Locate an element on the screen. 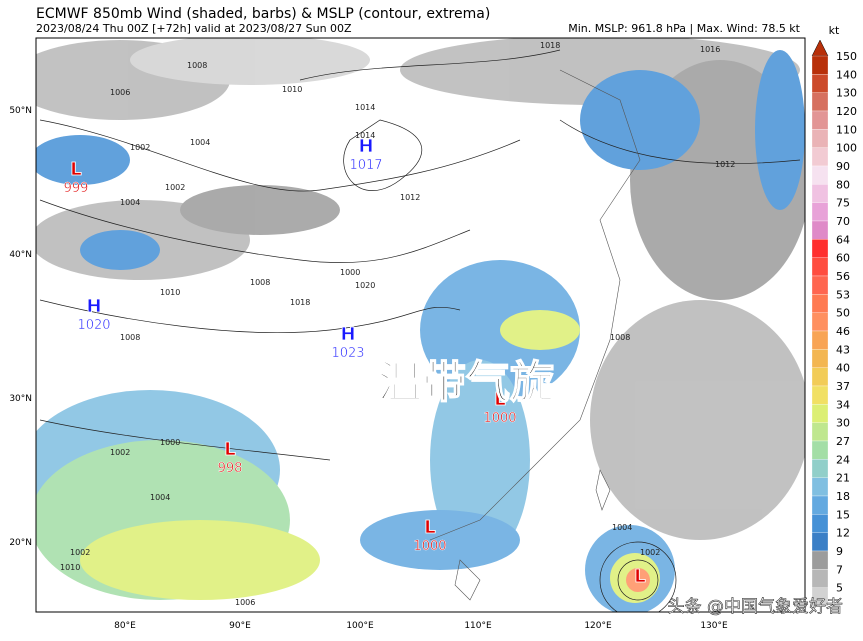 Image resolution: width=863 pixels, height=641 pixels. colorbar-label: 80 is located at coordinates (843, 184).